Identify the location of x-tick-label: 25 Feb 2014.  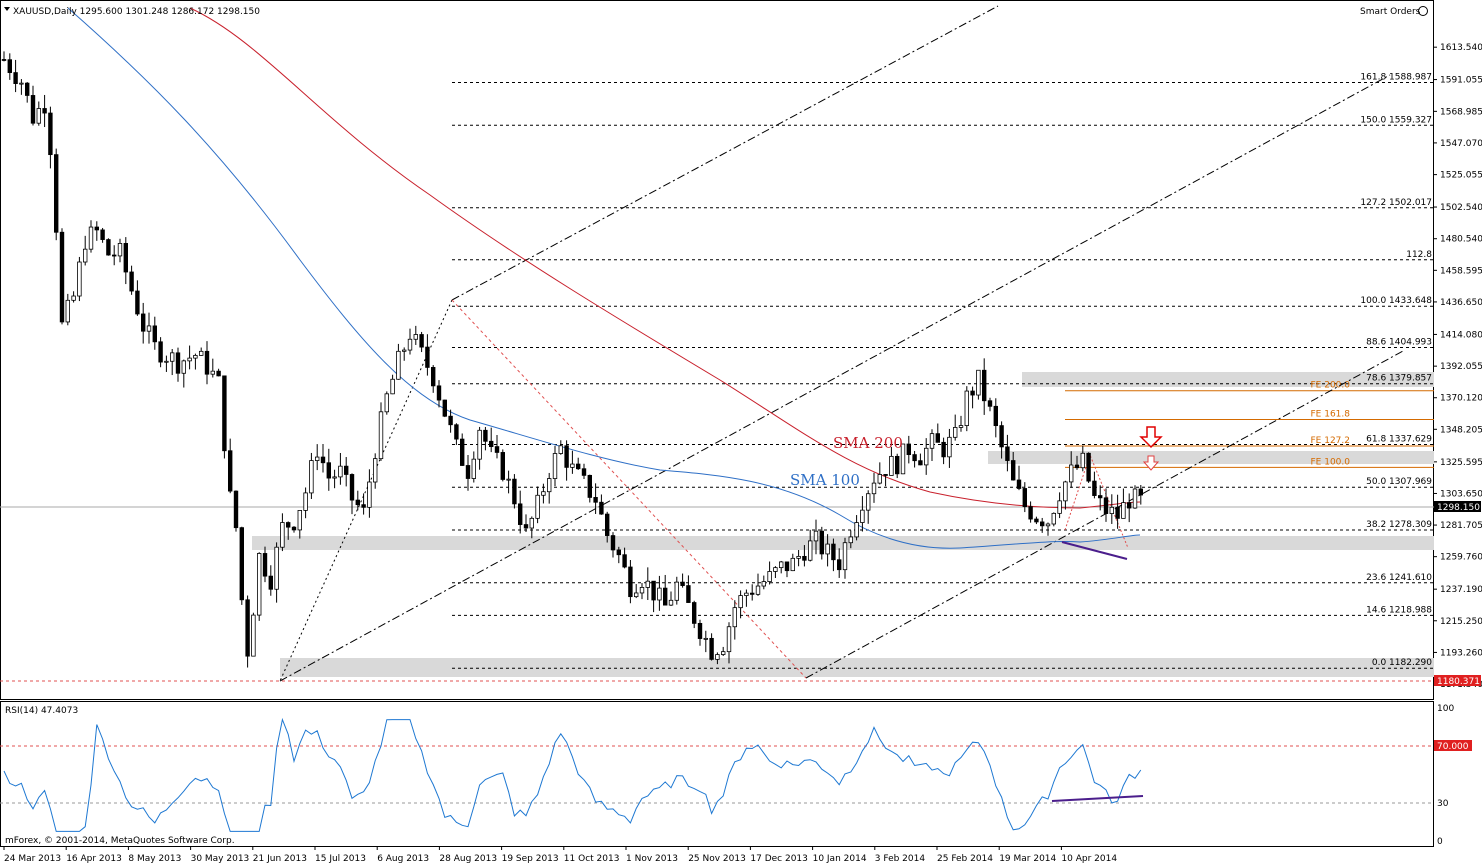
(965, 859).